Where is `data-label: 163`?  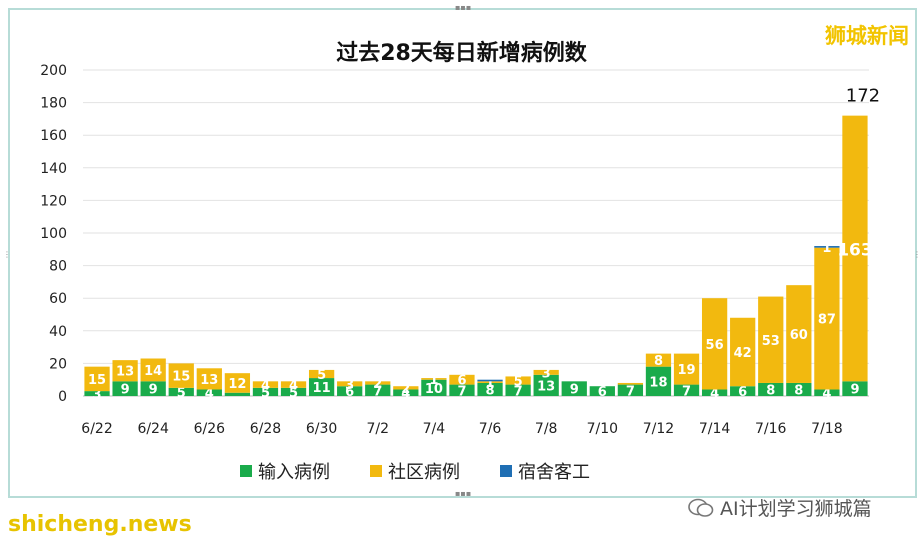
data-label: 163 is located at coordinates (855, 250).